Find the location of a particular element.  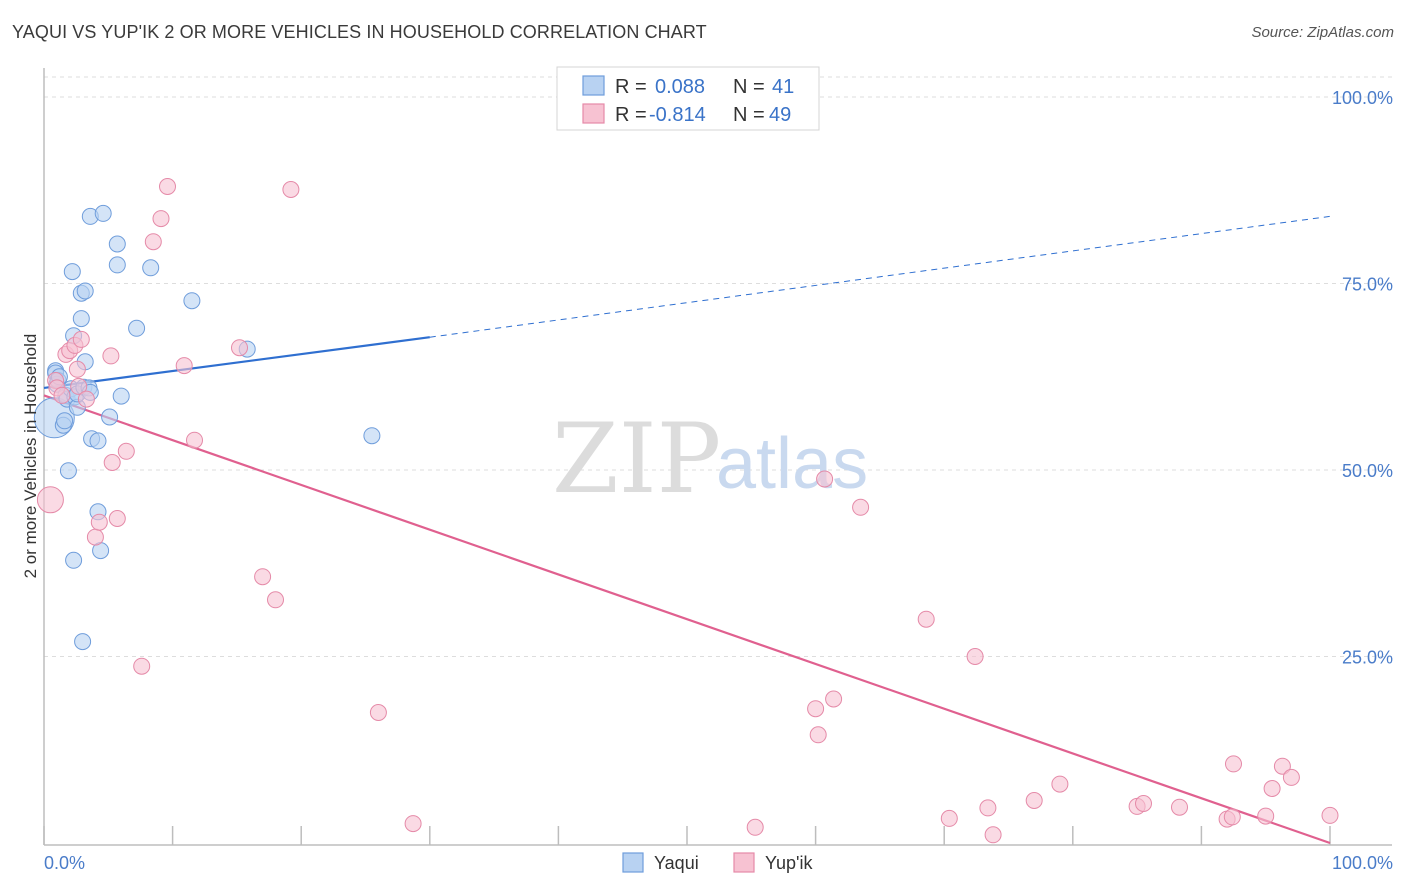

bottom-legend-label-yaqui: Yaqui is located at coordinates (676, 863).